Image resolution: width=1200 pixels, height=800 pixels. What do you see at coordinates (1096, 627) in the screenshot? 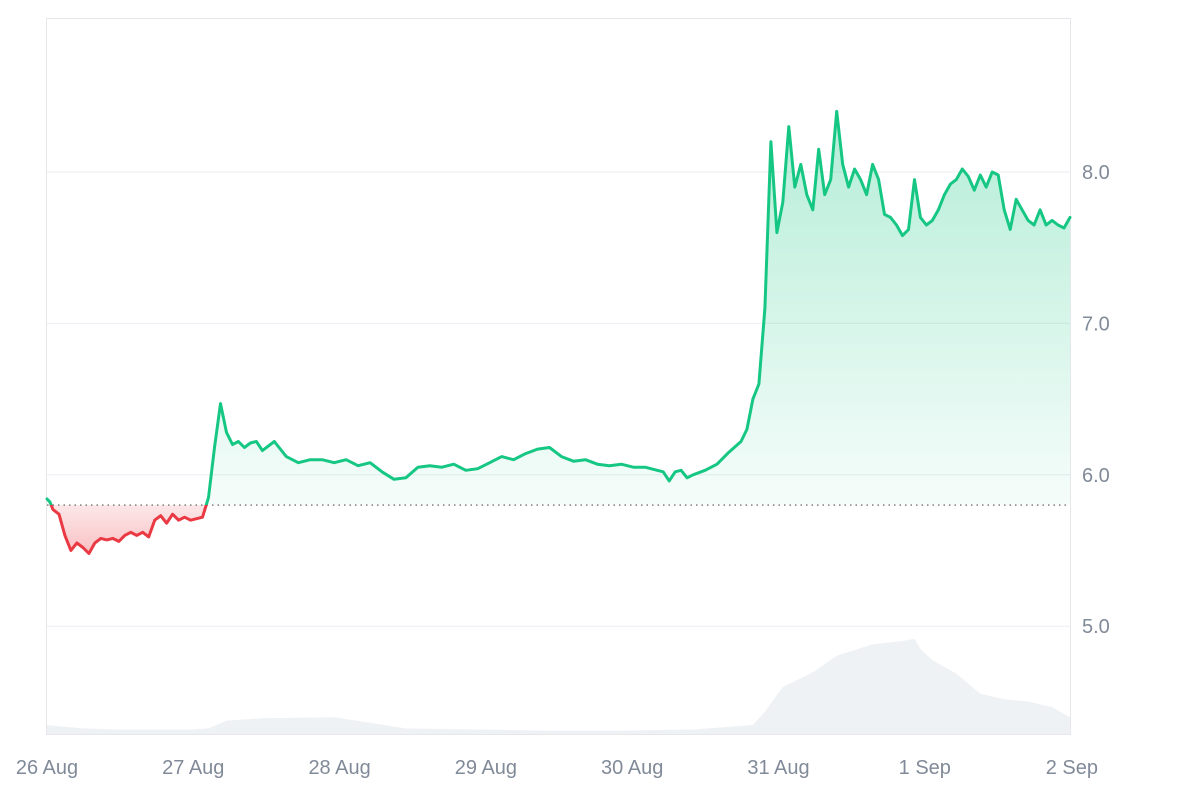
I see `y-tick-label-0: 5.0` at bounding box center [1096, 627].